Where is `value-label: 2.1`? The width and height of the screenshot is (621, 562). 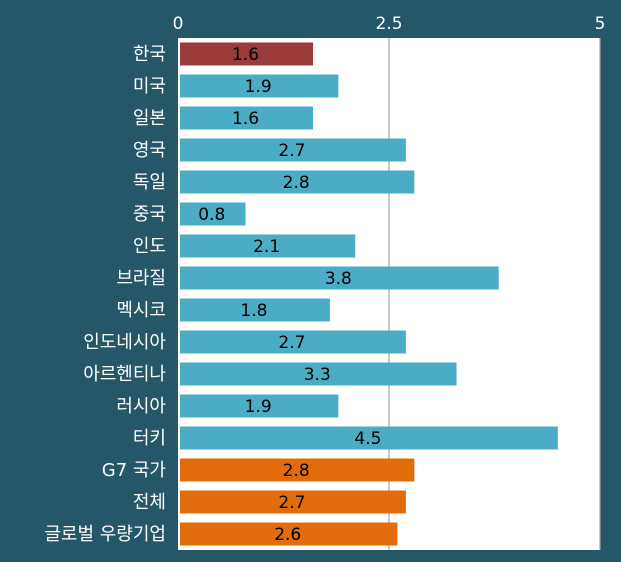 value-label: 2.1 is located at coordinates (266, 247).